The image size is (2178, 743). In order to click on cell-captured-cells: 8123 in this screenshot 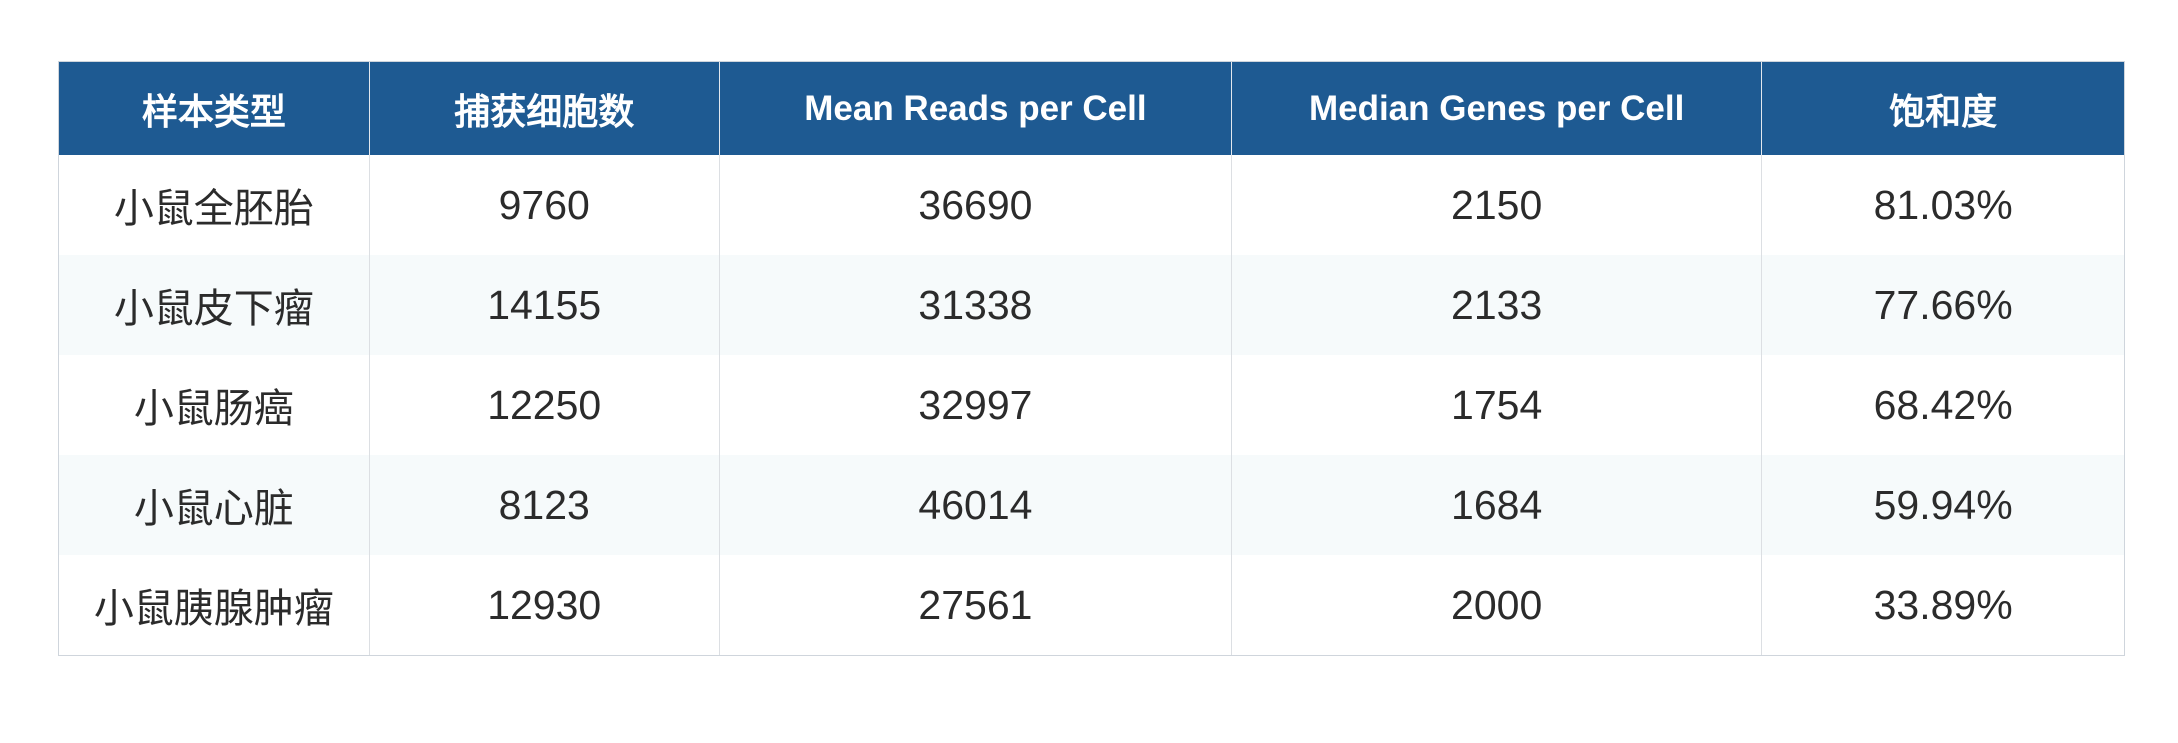, I will do `click(544, 505)`.